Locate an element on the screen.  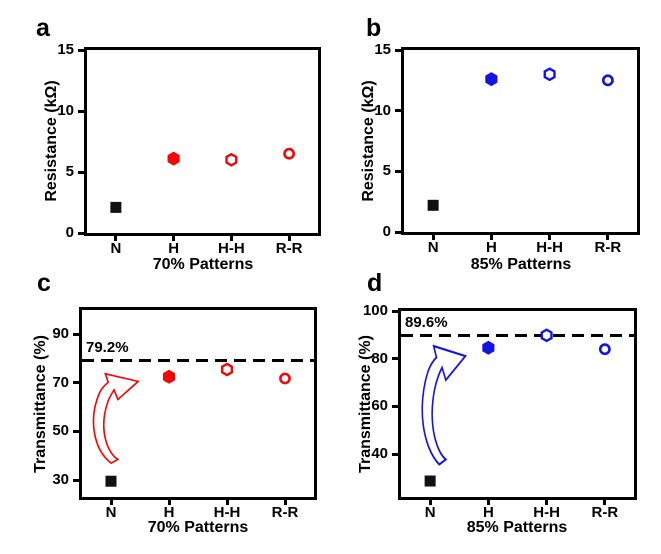
y-tick-label: 30 is located at coordinates (60, 479).